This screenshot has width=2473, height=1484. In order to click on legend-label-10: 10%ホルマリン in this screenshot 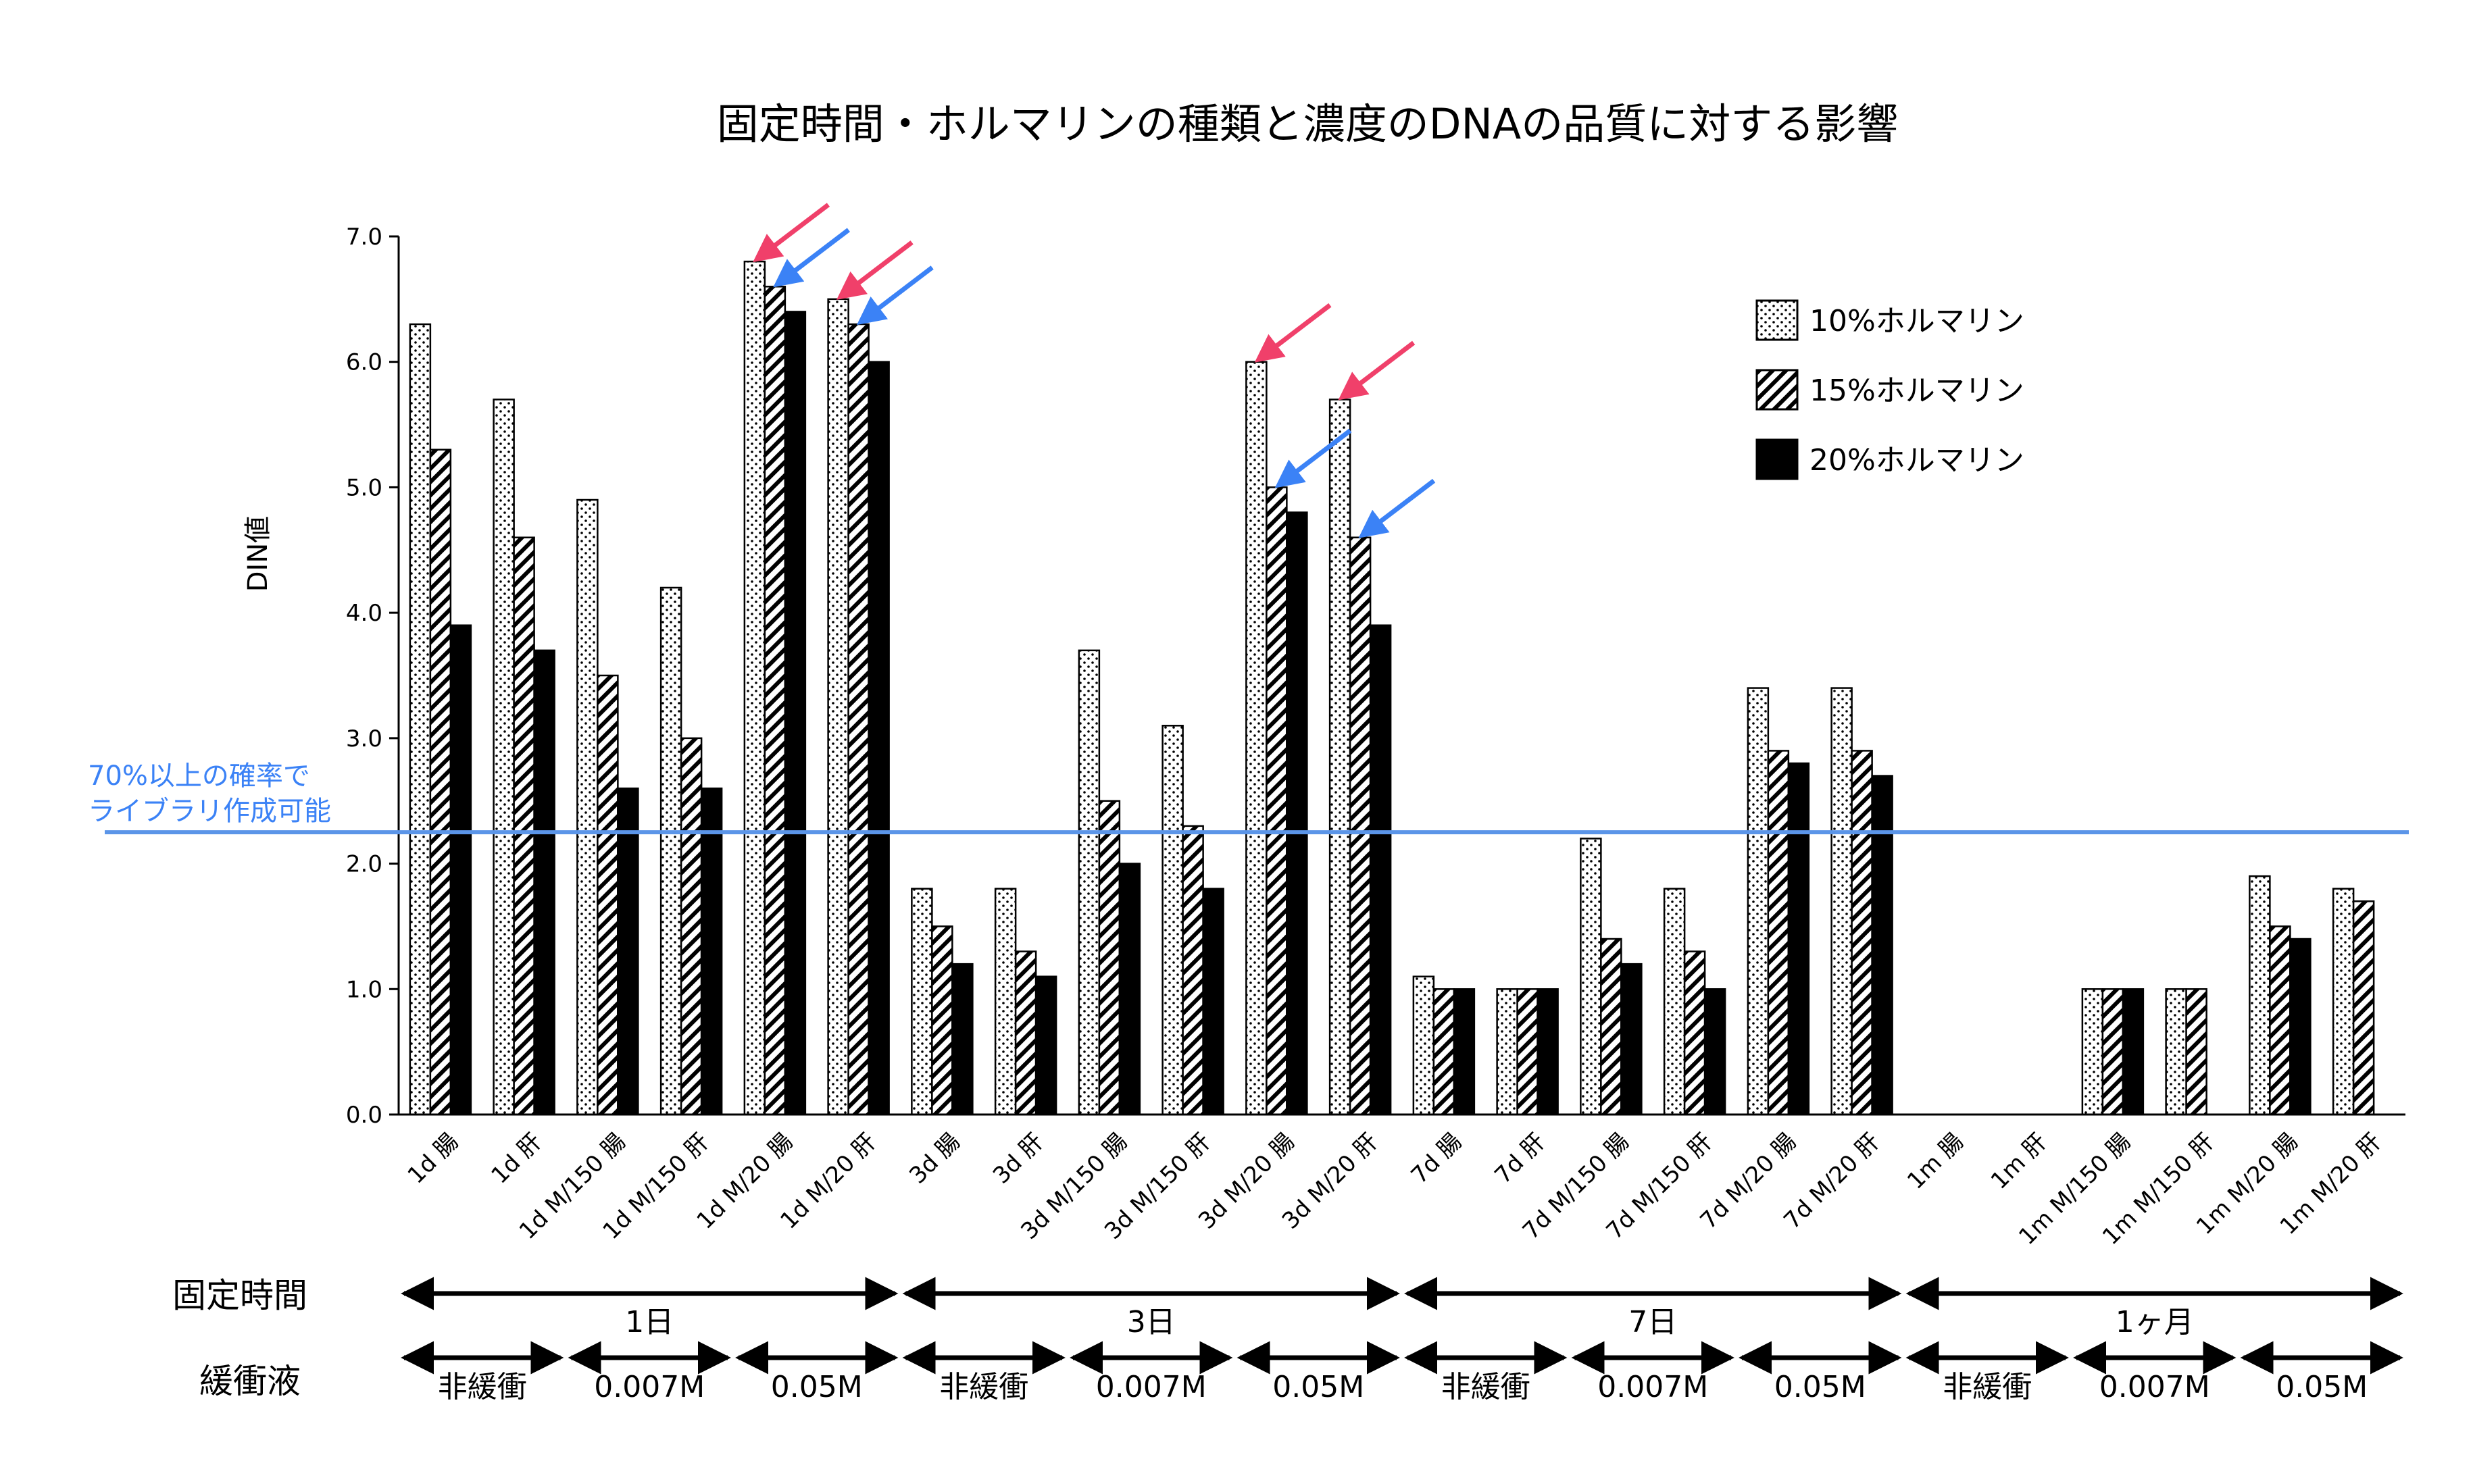, I will do `click(1916, 321)`.